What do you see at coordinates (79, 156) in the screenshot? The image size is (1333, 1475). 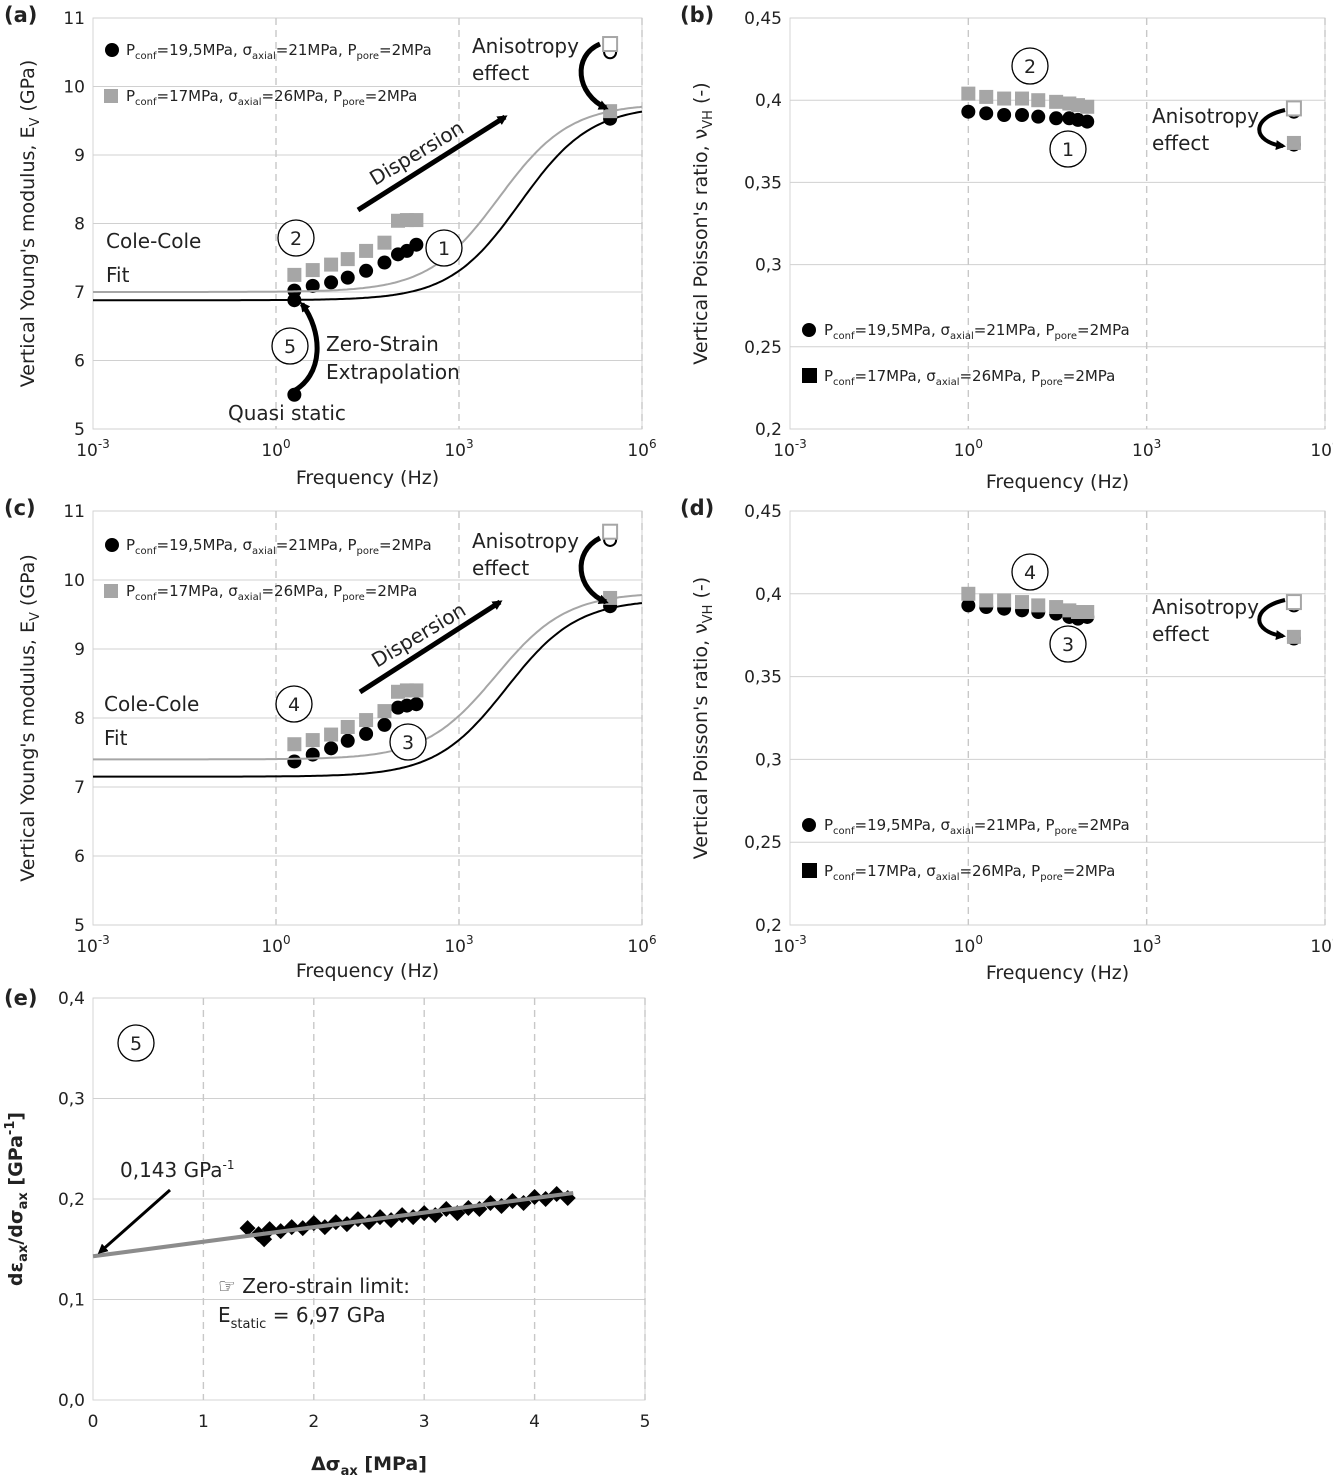 I see `y-tick-label: 9` at bounding box center [79, 156].